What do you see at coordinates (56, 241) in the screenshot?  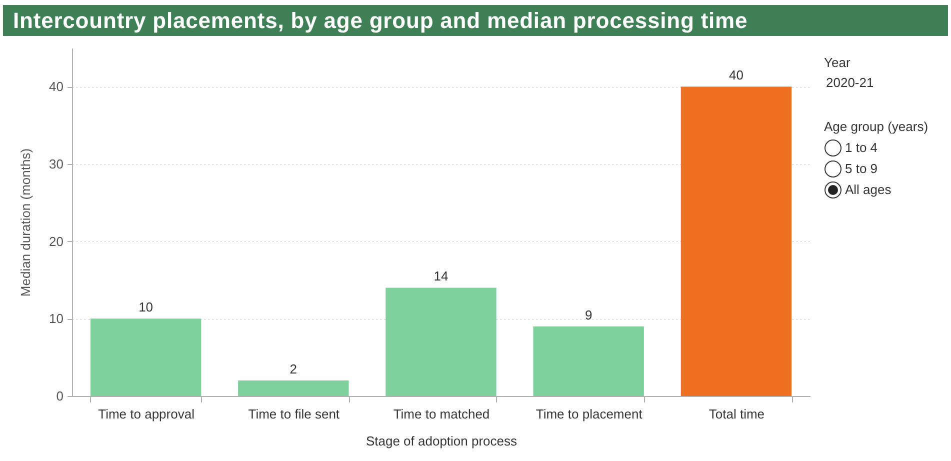 I see `y-tick-label: 20` at bounding box center [56, 241].